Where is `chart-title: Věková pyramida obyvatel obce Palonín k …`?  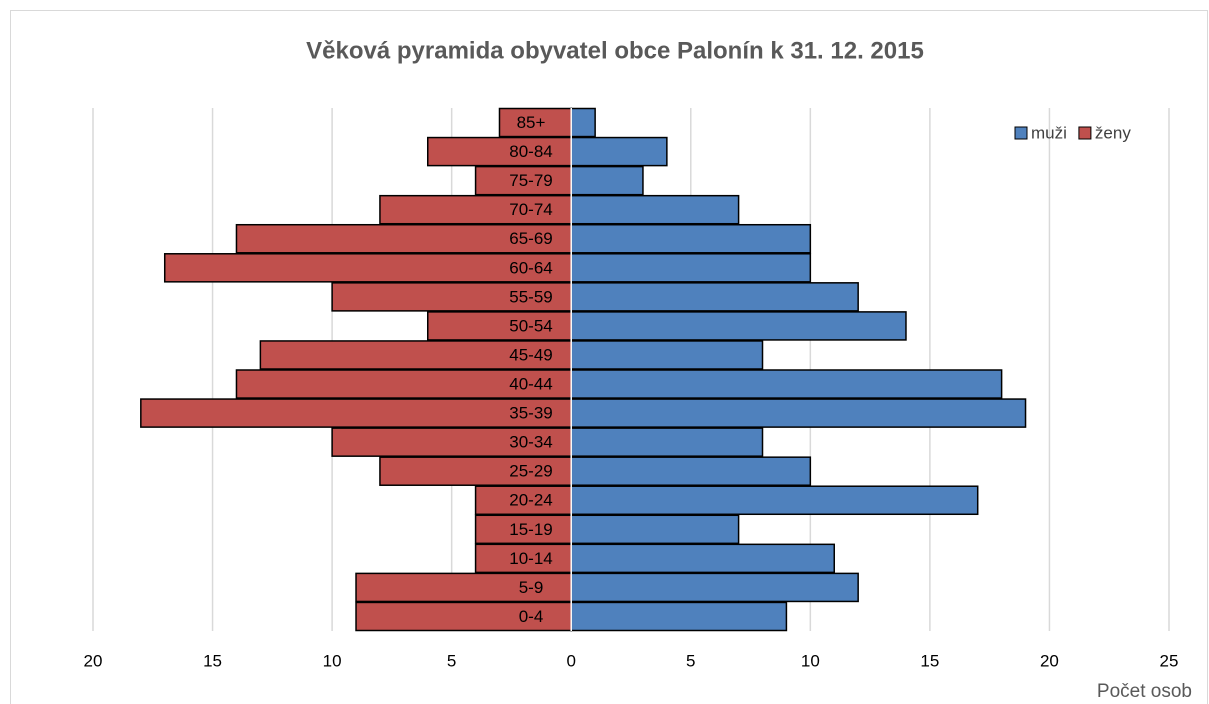
chart-title: Věková pyramida obyvatel obce Palonín k … is located at coordinates (615, 50).